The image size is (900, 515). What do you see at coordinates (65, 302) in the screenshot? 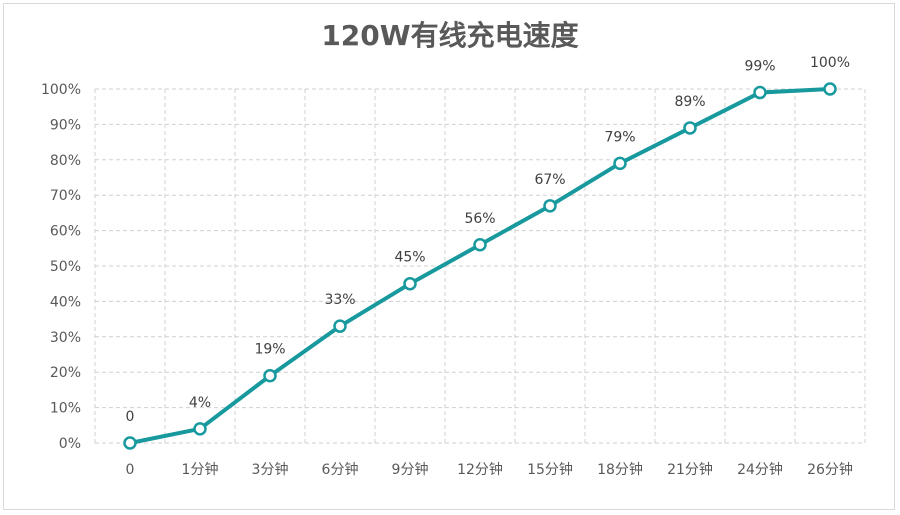
I see `y-tick-label: 40%` at bounding box center [65, 302].